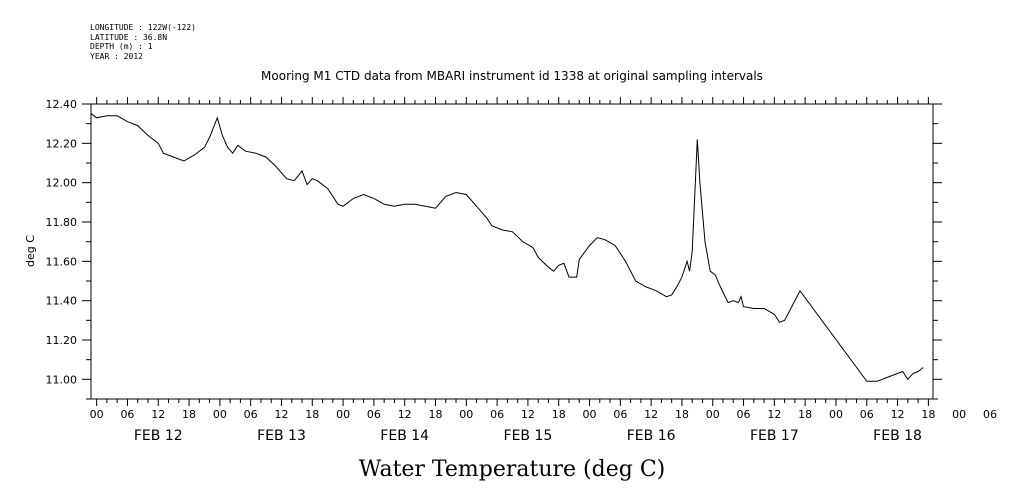 This screenshot has height=504, width=1009. I want to click on x-day-label: FEB 15, so click(528, 436).